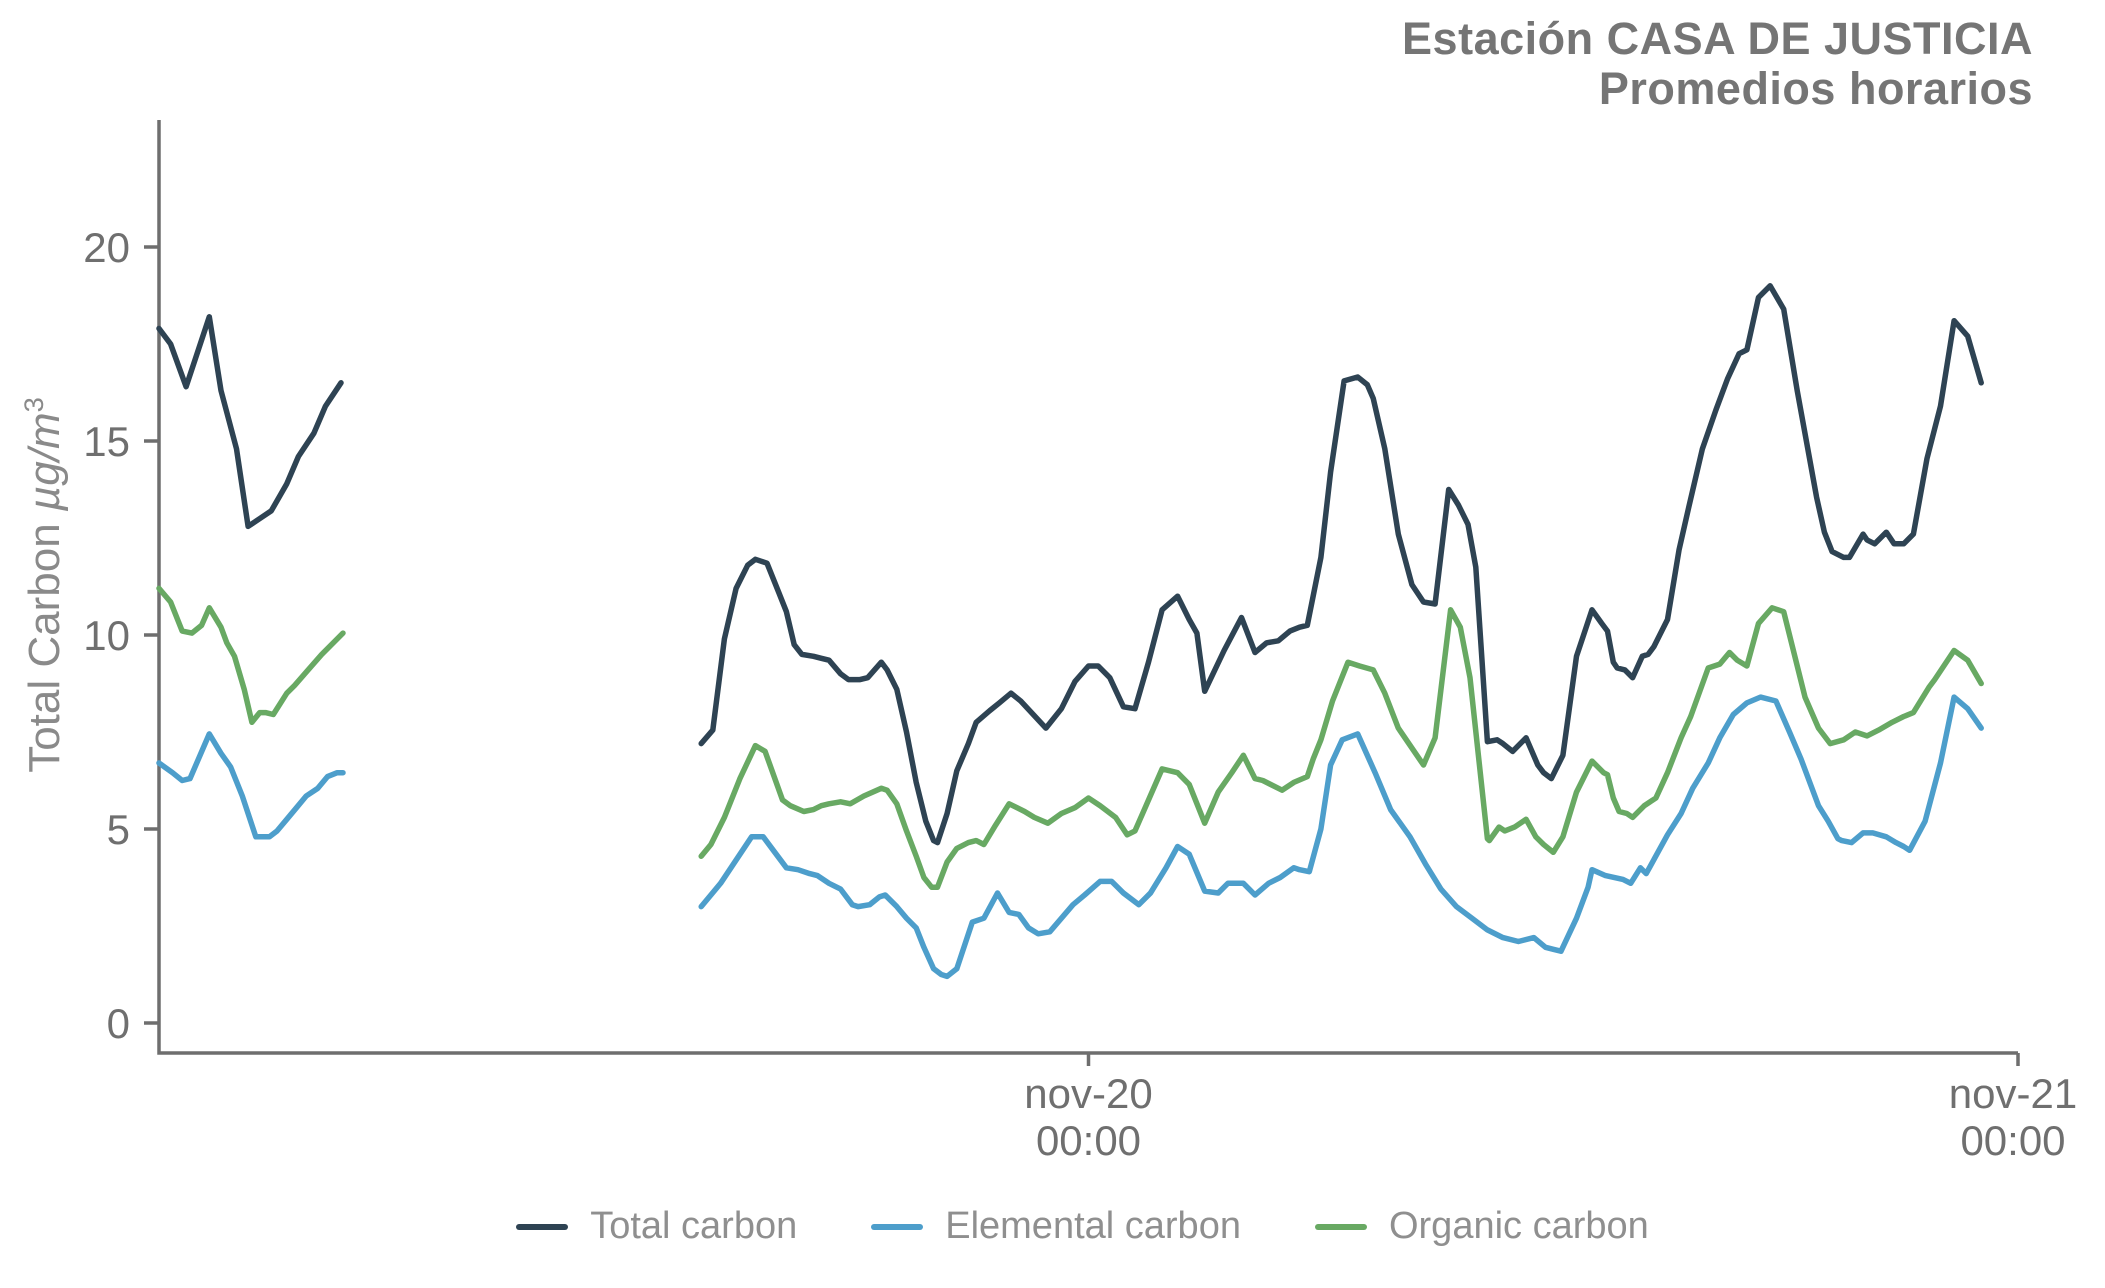 This screenshot has height=1288, width=2105. Describe the element at coordinates (542, 1226) in the screenshot. I see `legend-swatch-total-carbon` at that location.